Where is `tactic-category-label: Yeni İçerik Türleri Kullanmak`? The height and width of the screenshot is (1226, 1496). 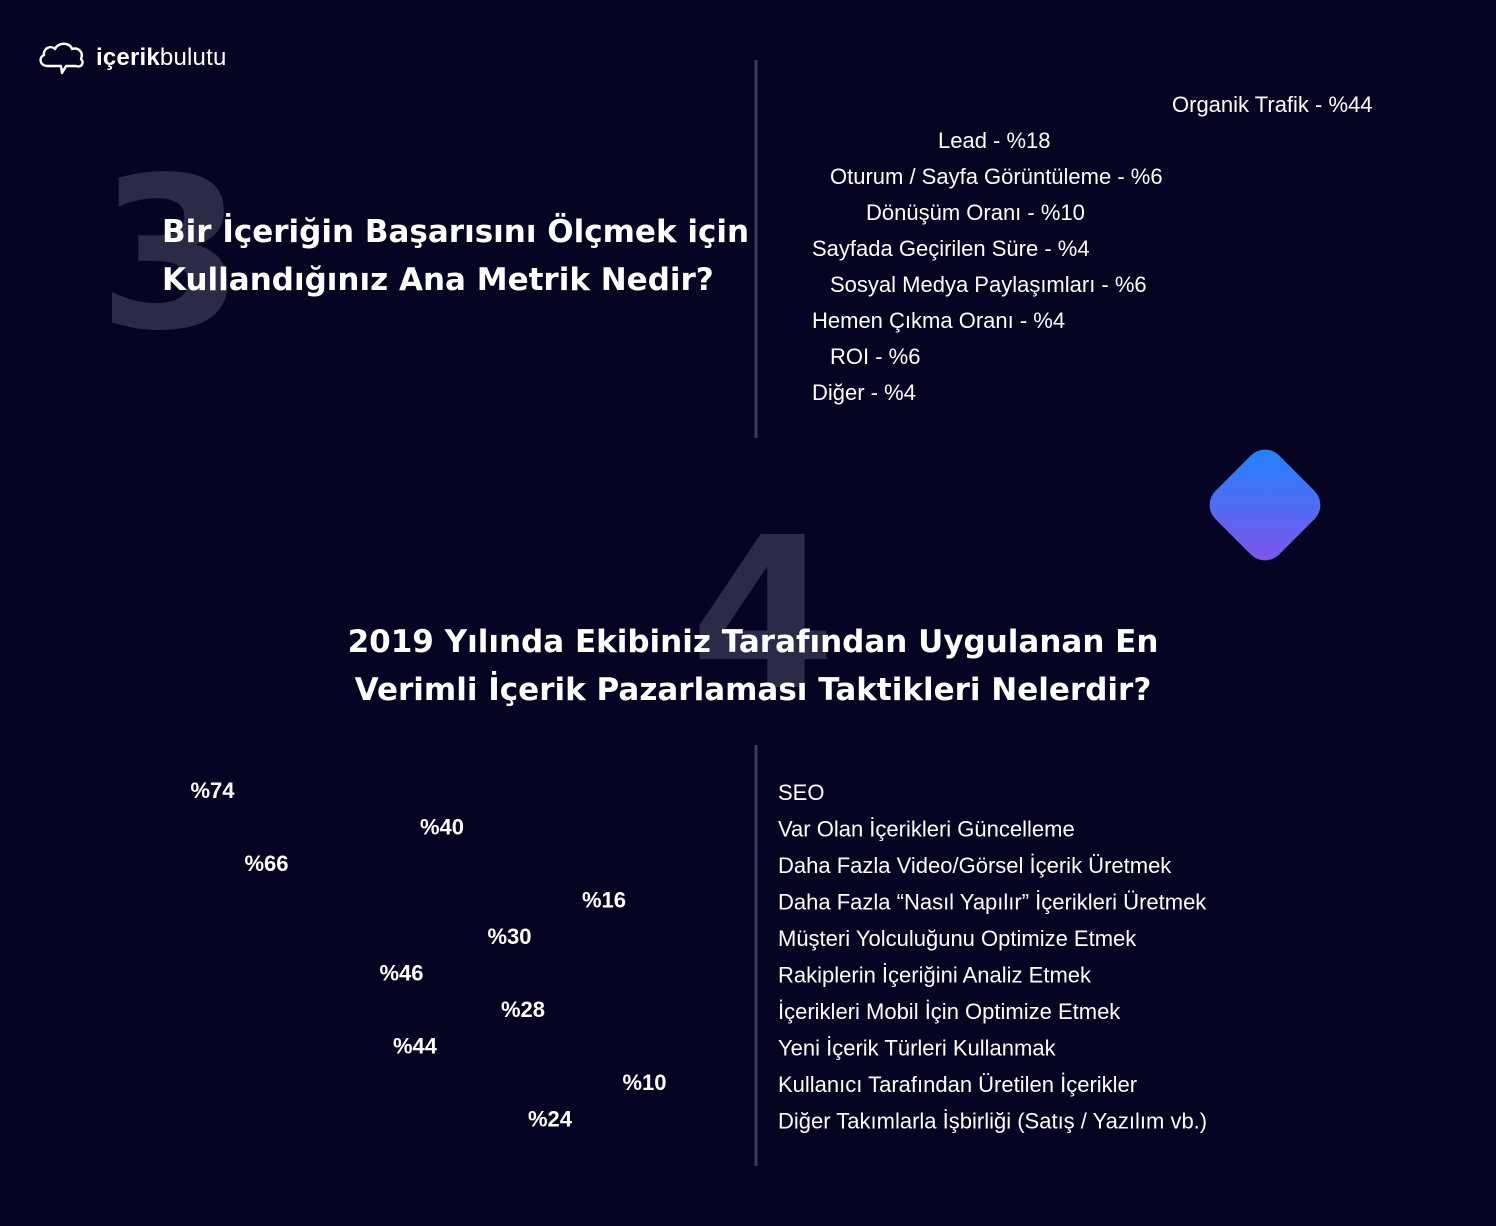 tactic-category-label: Yeni İçerik Türleri Kullanmak is located at coordinates (917, 1048).